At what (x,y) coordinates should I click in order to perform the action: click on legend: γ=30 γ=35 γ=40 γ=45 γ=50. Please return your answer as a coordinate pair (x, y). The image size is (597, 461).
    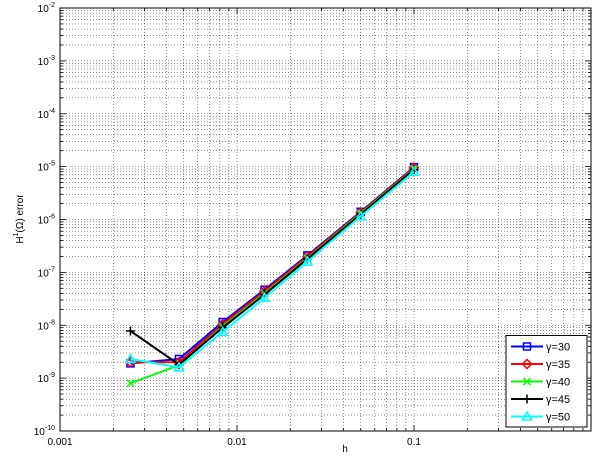
    Looking at the image, I should click on (546, 381).